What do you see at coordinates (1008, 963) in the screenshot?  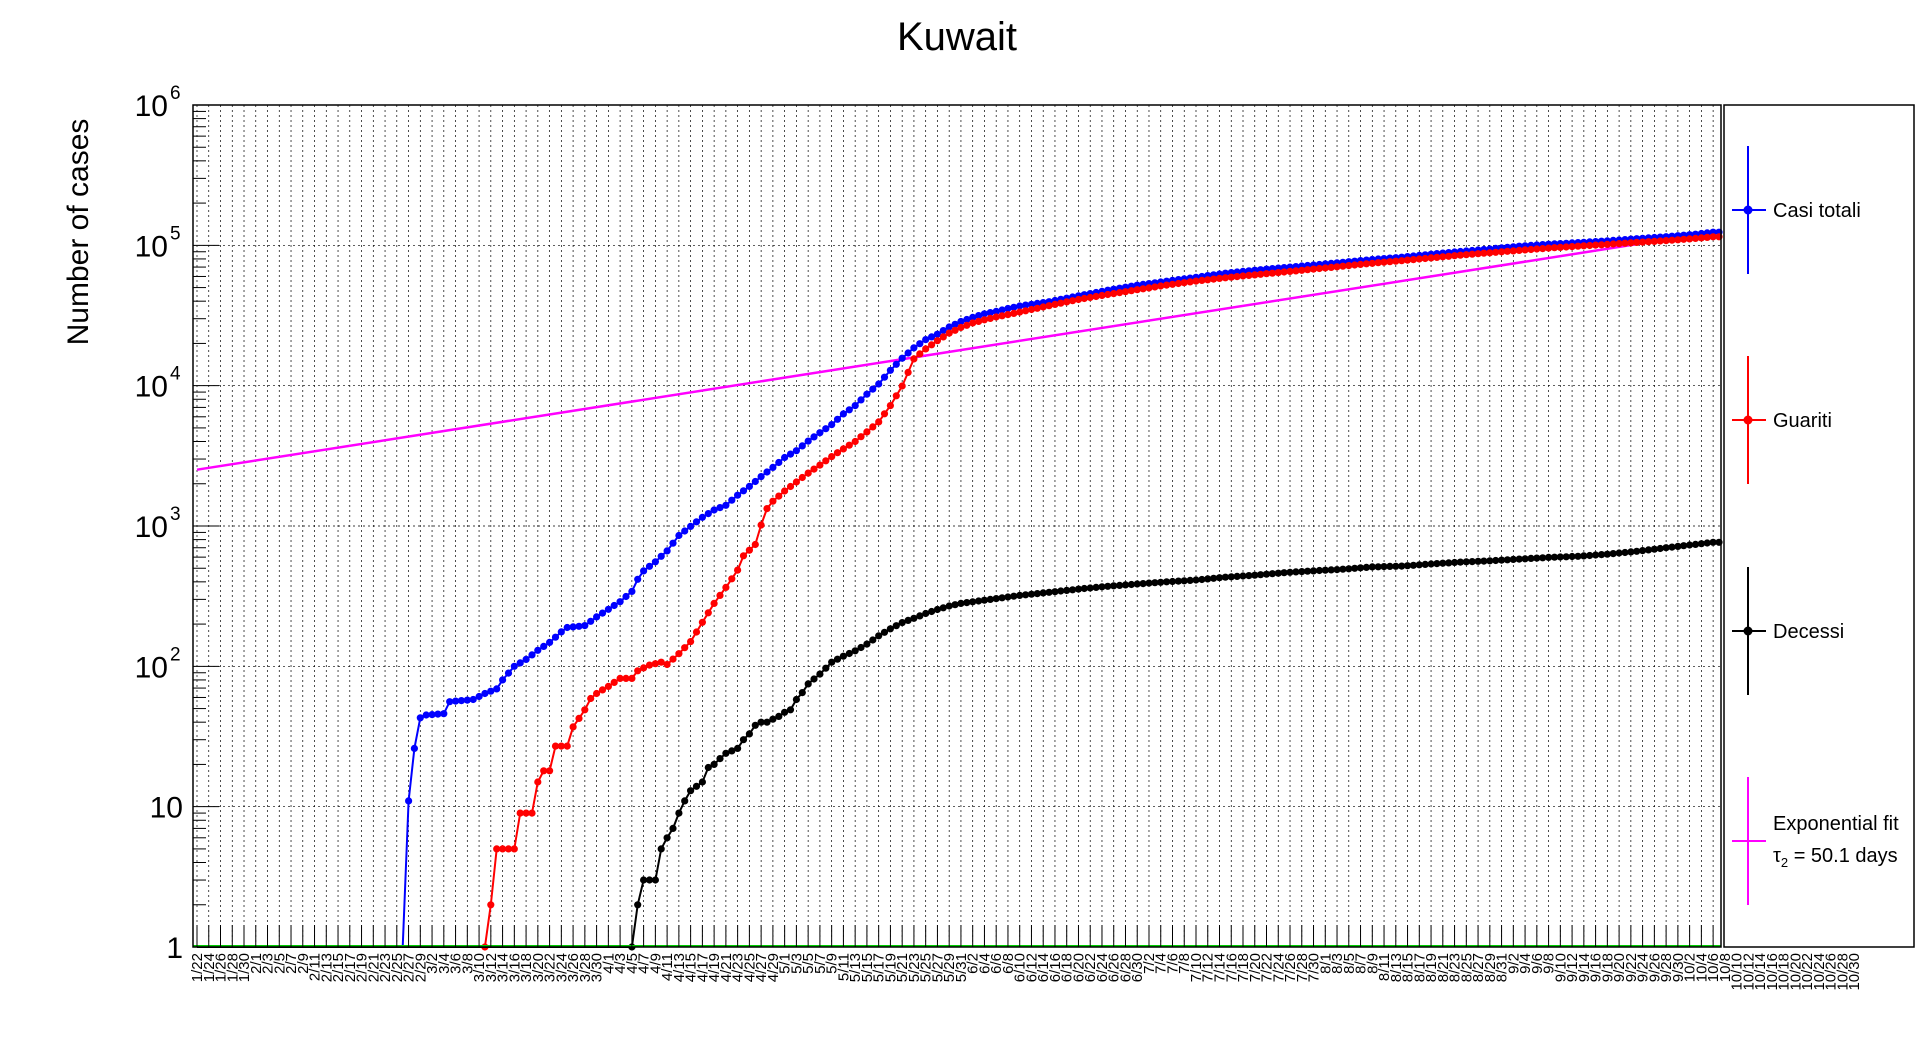 I see `x-tick-label: 6/8` at bounding box center [1008, 963].